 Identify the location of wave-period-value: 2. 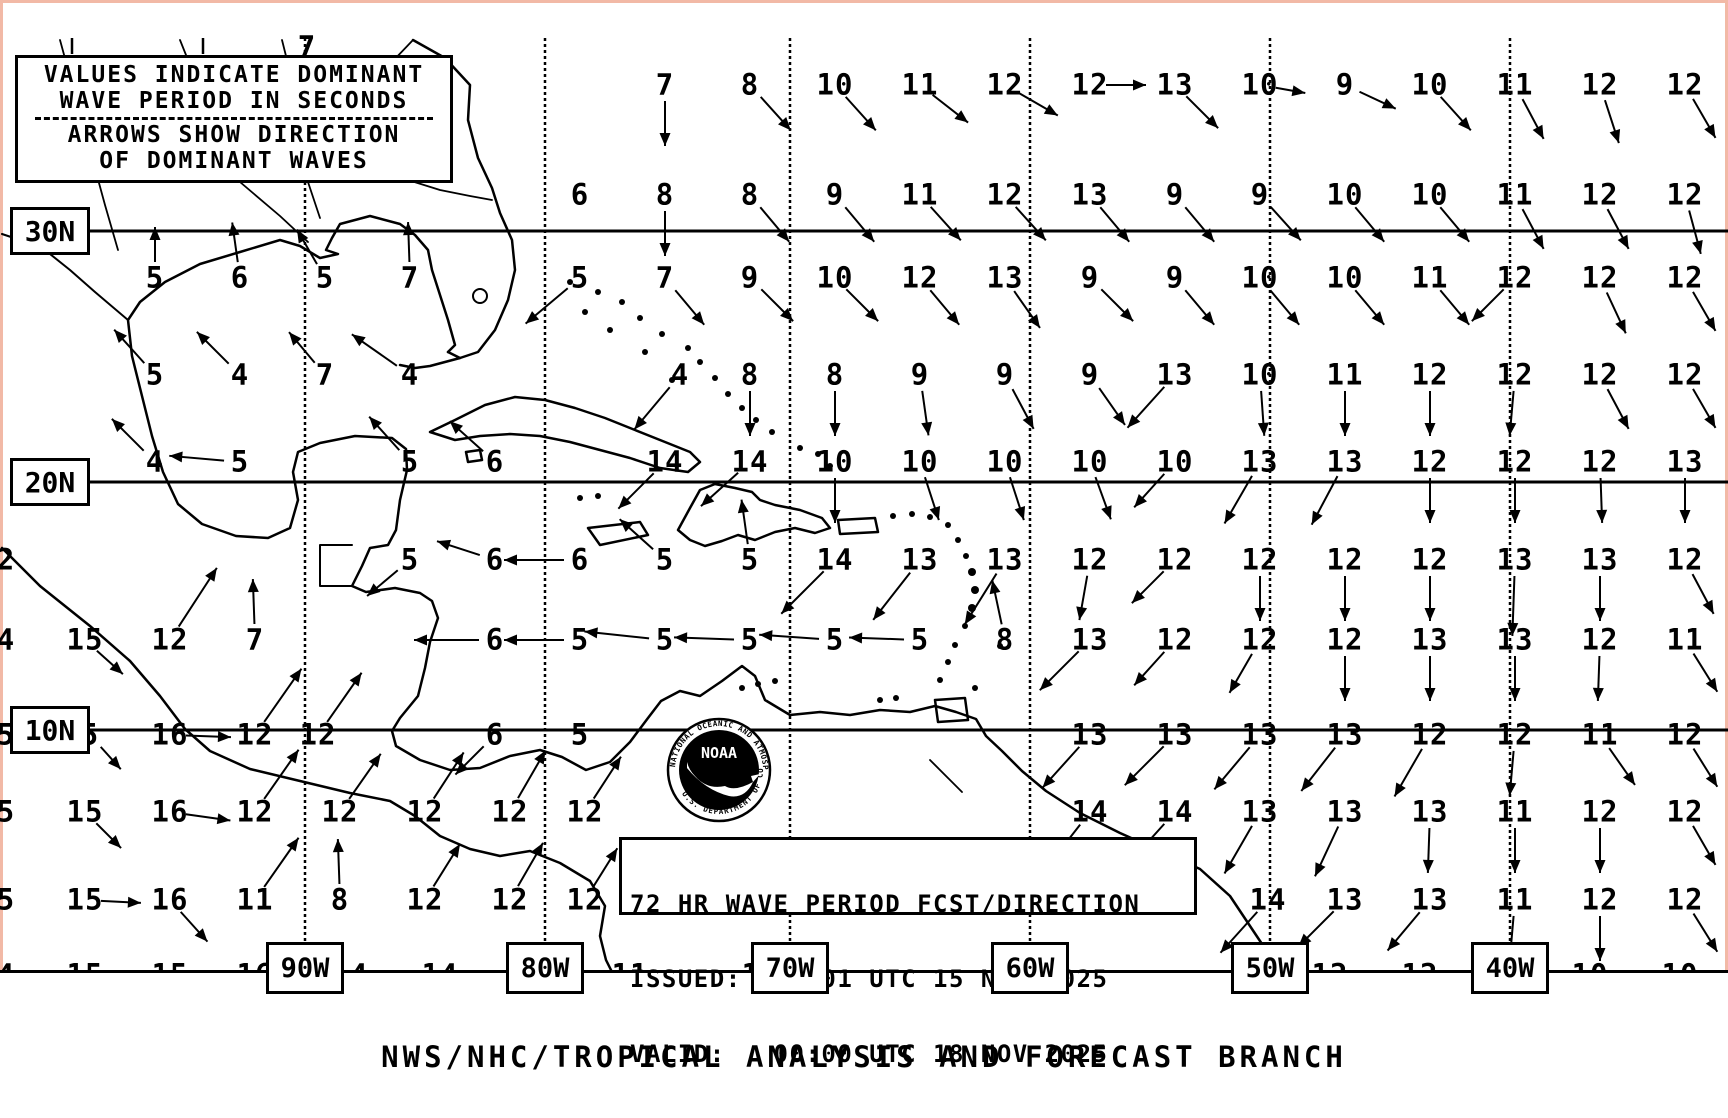
(8, 559).